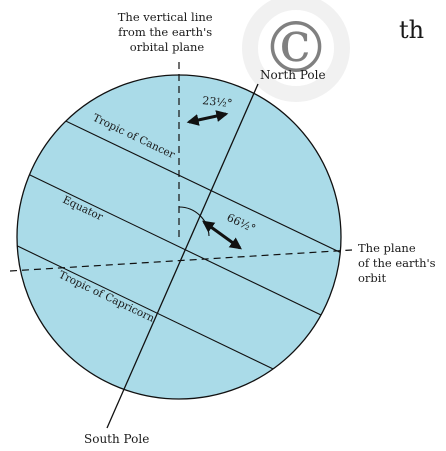 Image resolution: width=446 pixels, height=451 pixels. I want to click on vertical-line-label-3: orbital plane, so click(167, 47).